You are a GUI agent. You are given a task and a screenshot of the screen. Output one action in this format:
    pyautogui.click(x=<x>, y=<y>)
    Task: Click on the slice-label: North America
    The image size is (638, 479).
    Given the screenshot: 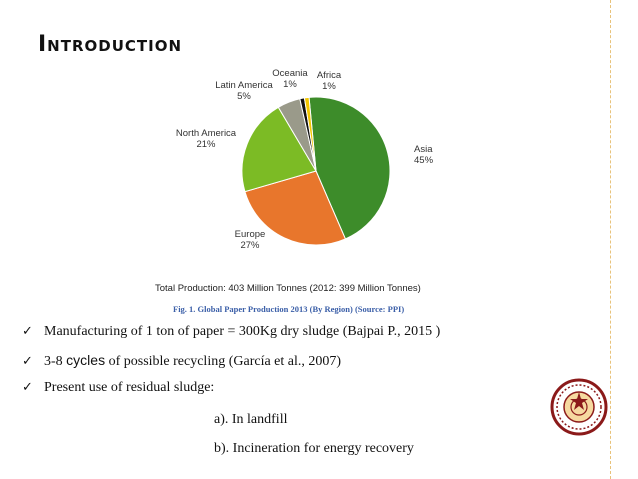 What is the action you would take?
    pyautogui.click(x=206, y=133)
    